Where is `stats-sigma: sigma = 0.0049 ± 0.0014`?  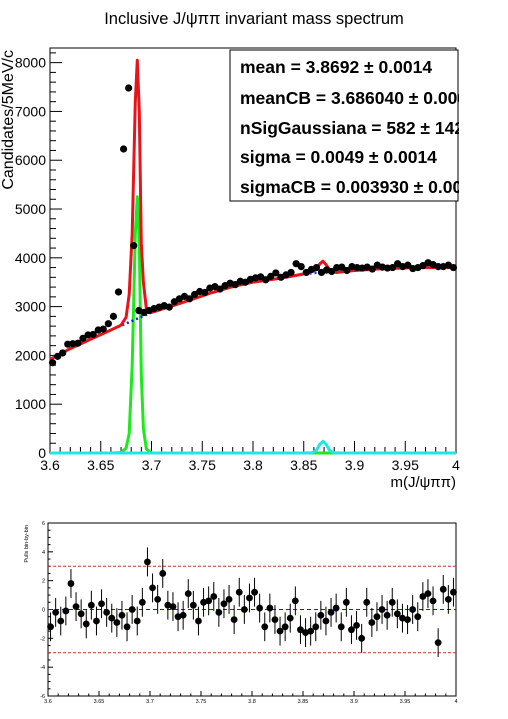
stats-sigma: sigma = 0.0049 ± 0.0014 is located at coordinates (338, 157).